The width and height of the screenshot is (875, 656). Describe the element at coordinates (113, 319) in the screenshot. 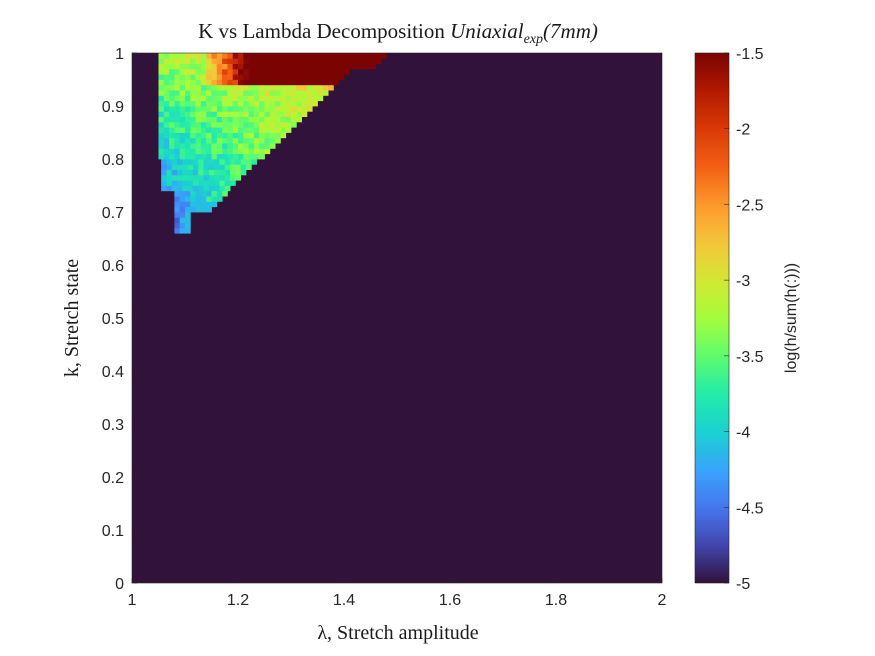

I see `y-tick-label: 0.5` at that location.